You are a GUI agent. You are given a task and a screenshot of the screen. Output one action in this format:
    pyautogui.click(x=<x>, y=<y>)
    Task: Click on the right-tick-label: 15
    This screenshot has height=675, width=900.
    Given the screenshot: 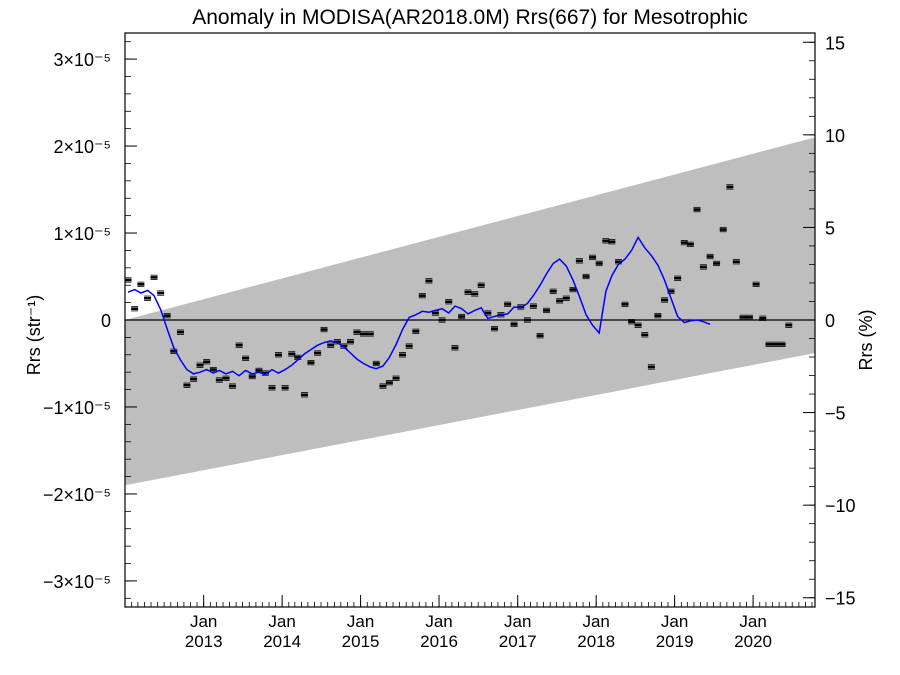 What is the action you would take?
    pyautogui.click(x=835, y=43)
    